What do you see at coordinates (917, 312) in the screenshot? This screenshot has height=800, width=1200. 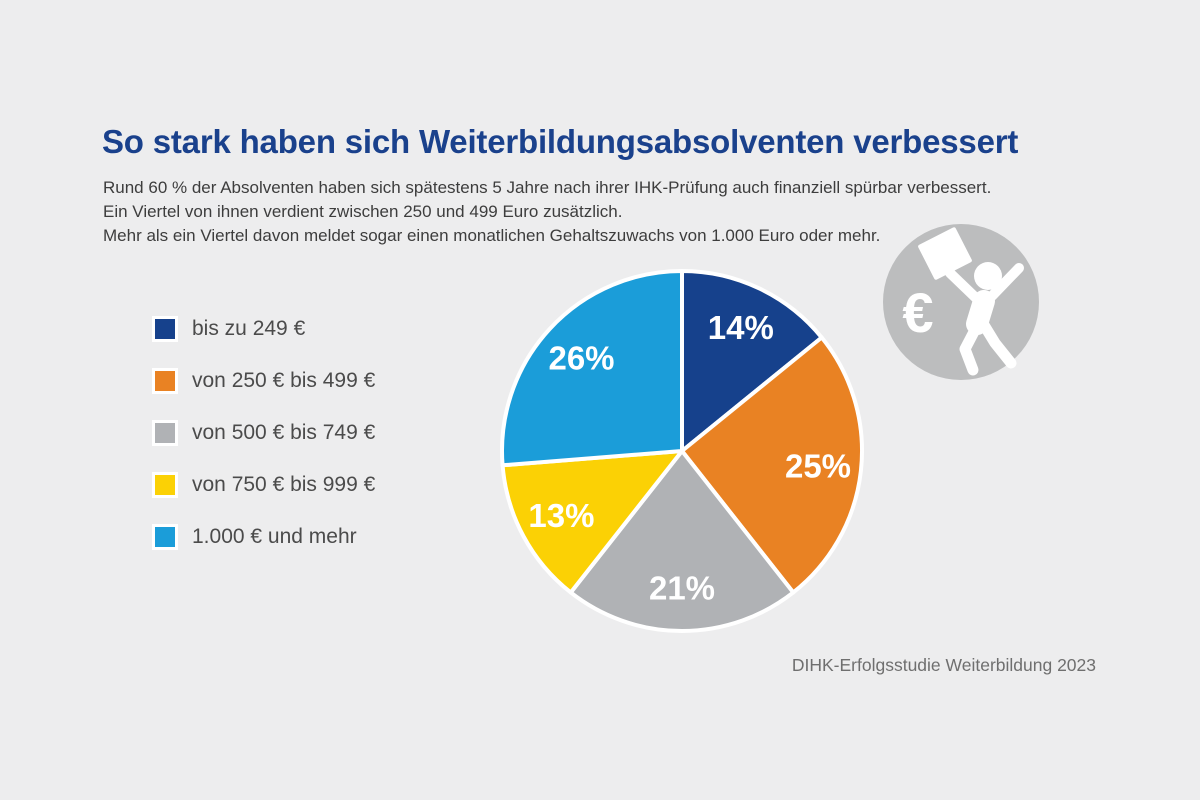 I see `euro-icon: €` at bounding box center [917, 312].